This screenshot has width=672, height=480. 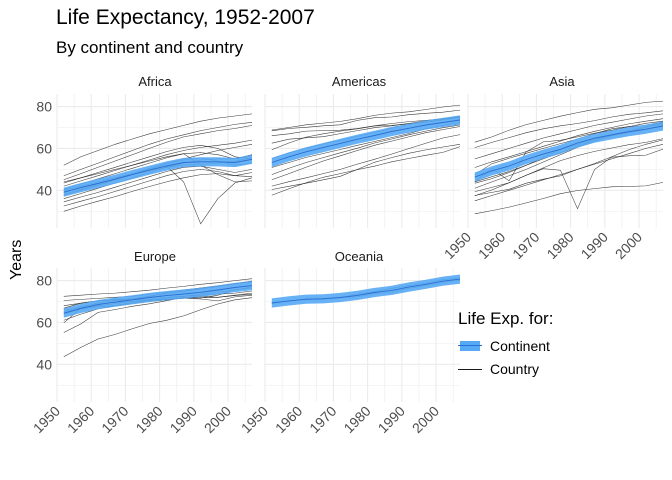 What do you see at coordinates (359, 256) in the screenshot?
I see `facet-label-oceania: Oceania` at bounding box center [359, 256].